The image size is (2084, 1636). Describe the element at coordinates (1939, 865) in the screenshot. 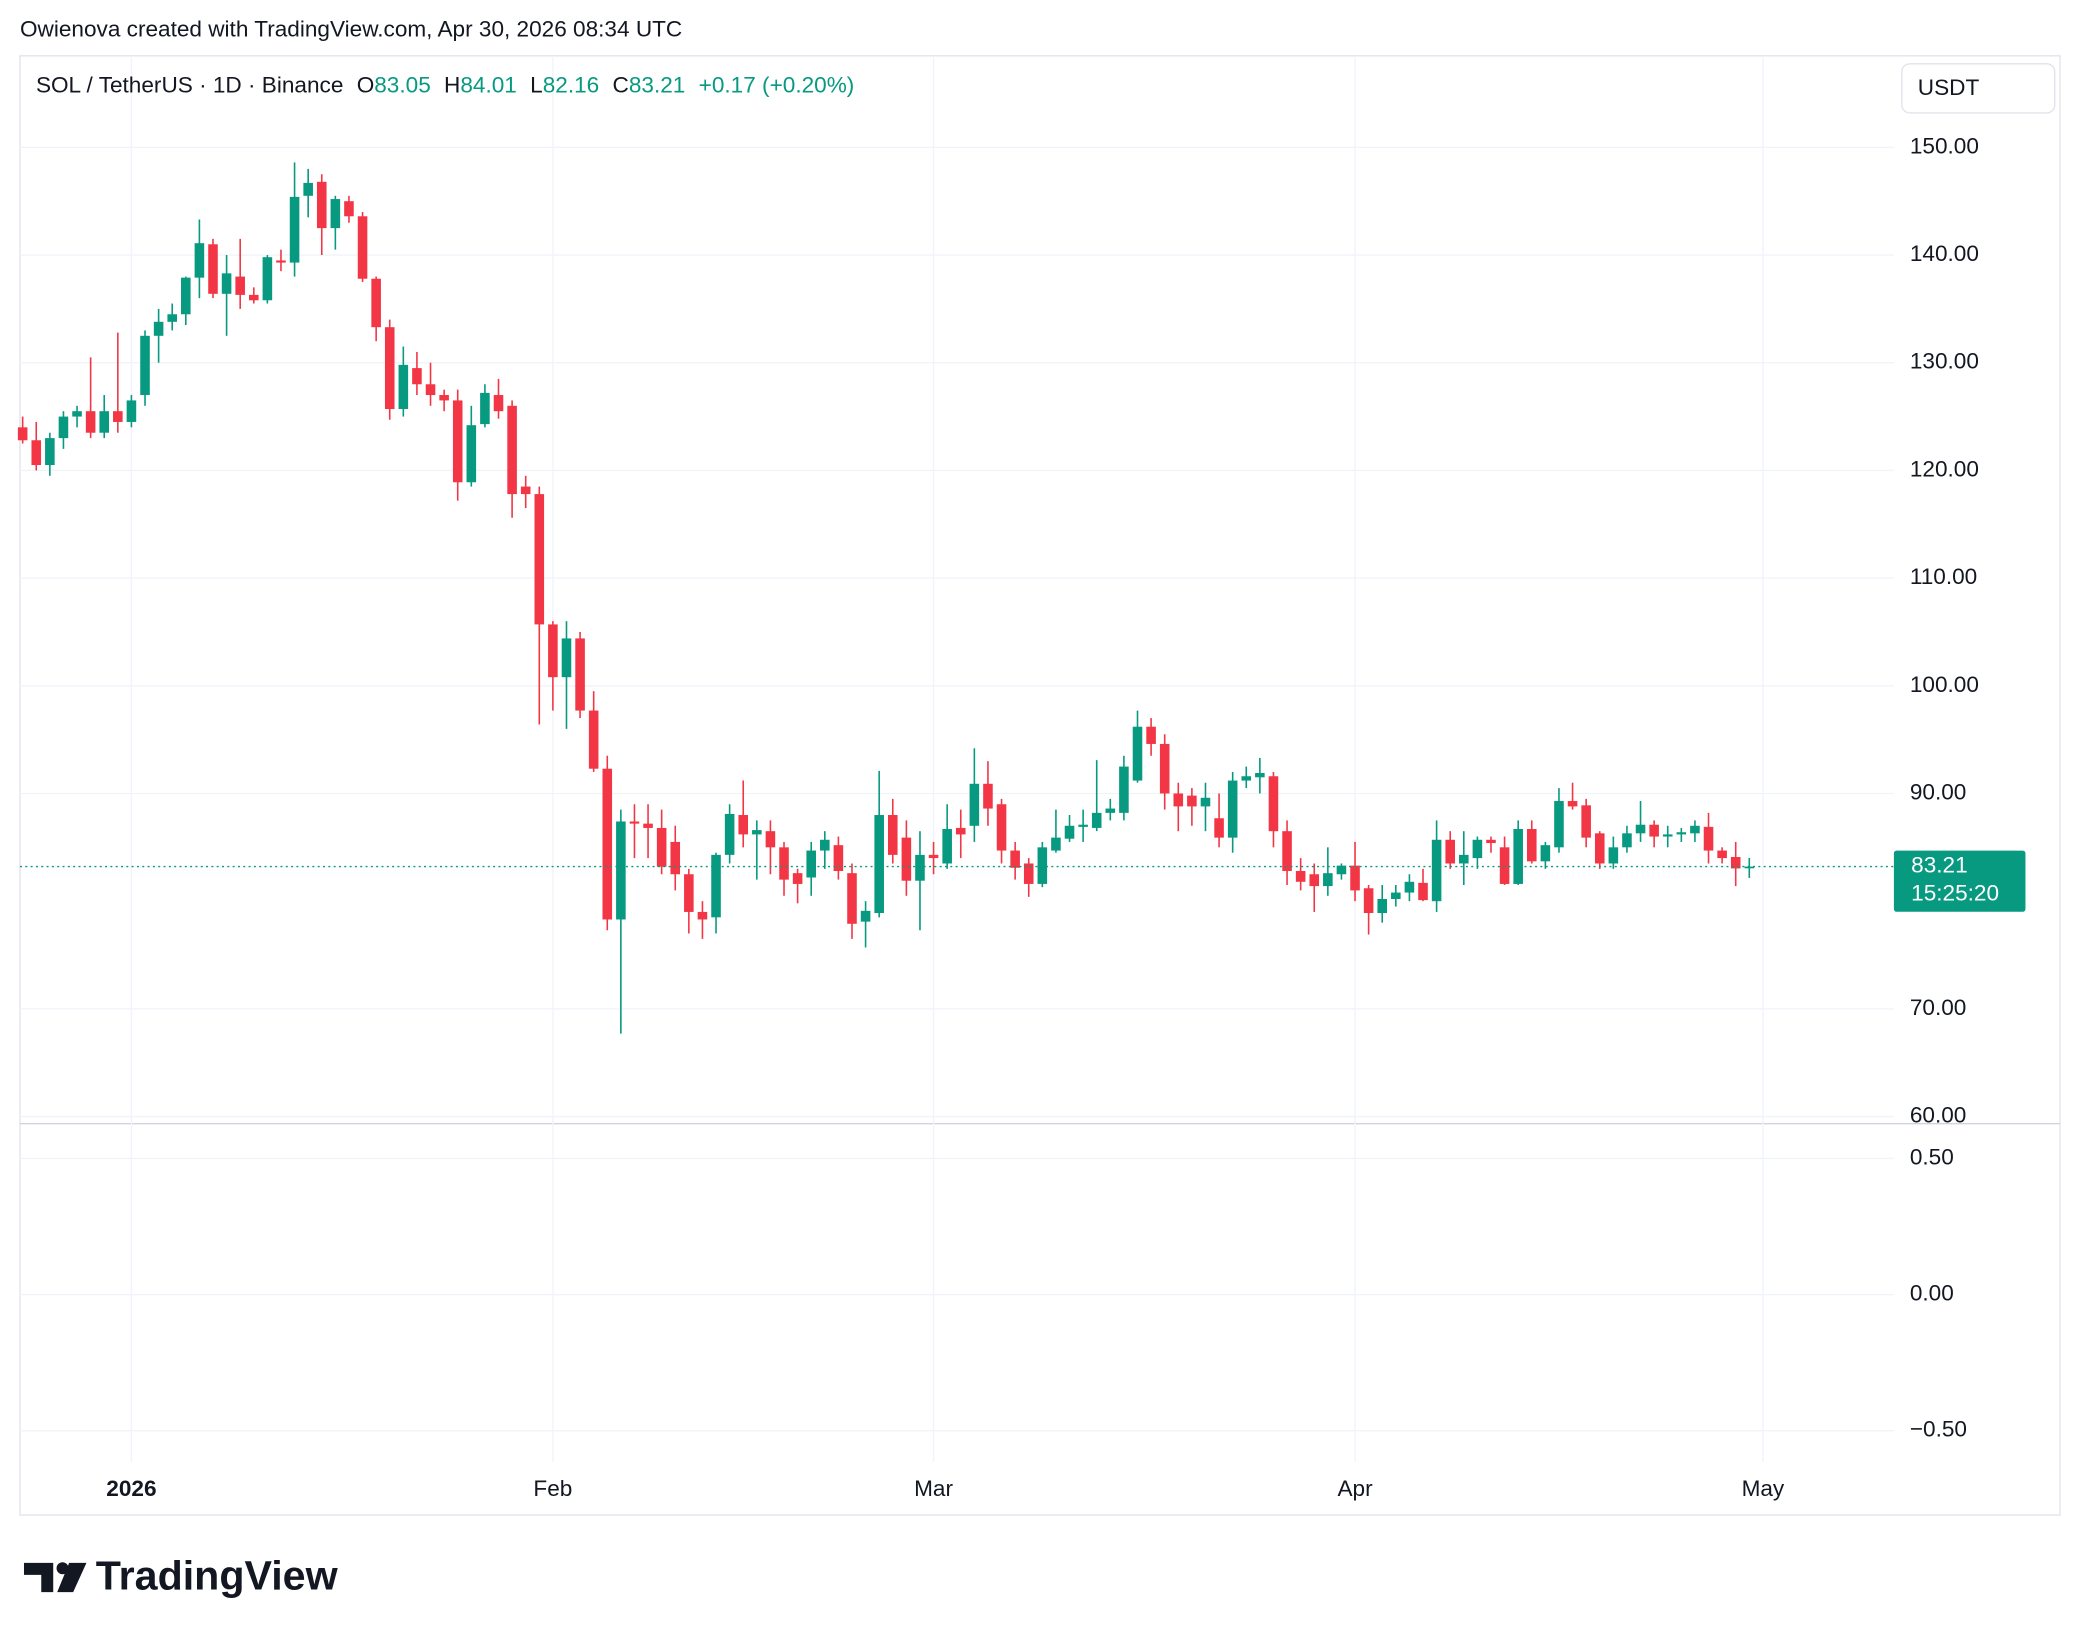

I see `price-tag-value: 83.21` at that location.